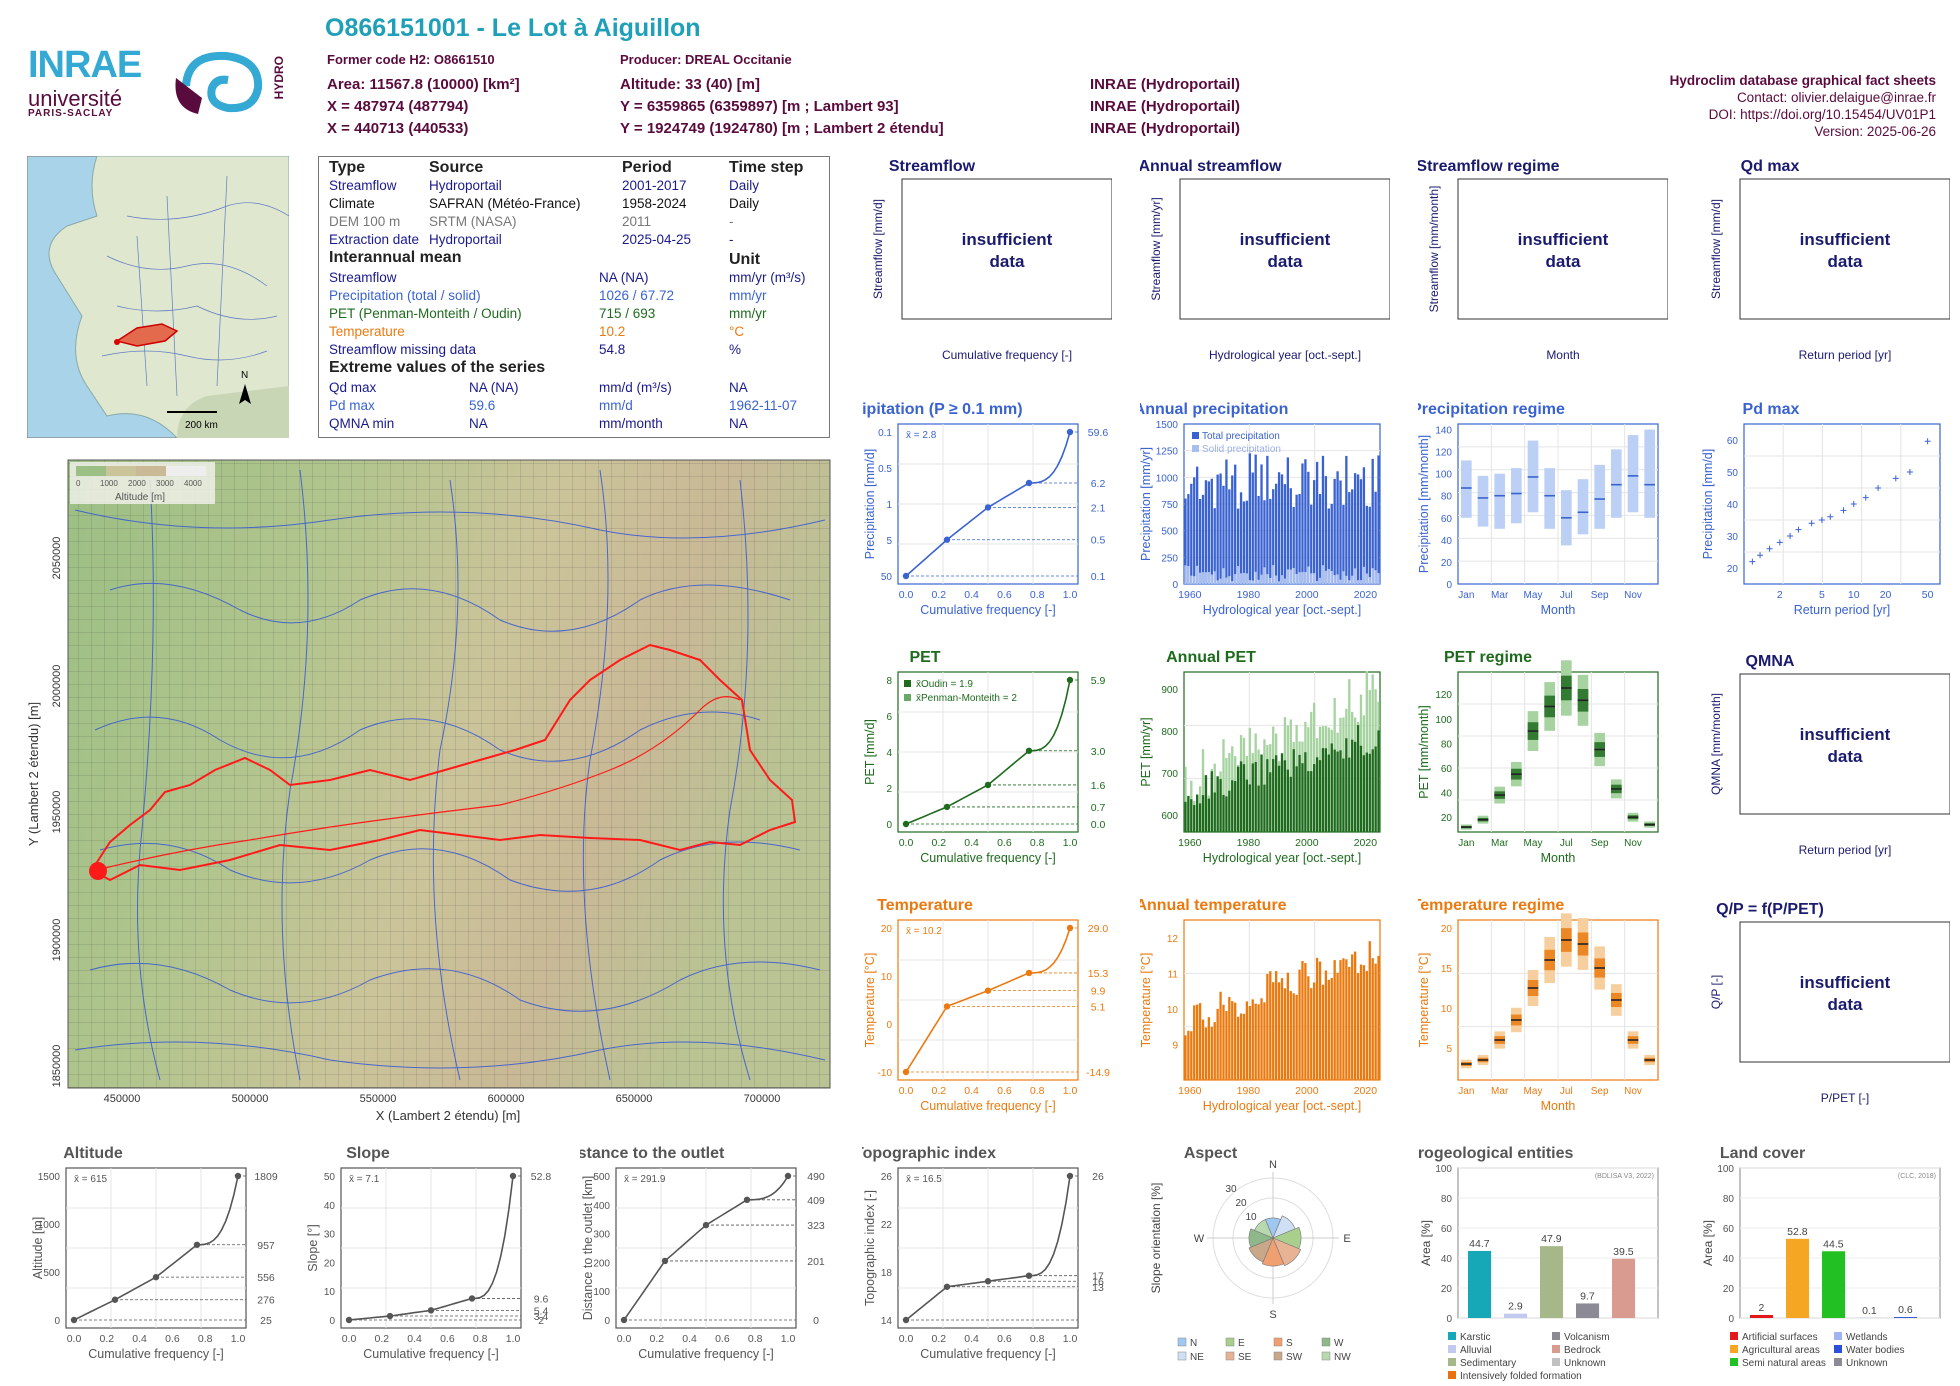 The image size is (1960, 1386). Describe the element at coordinates (1241, 1343) in the screenshot. I see `legend-label: E` at that location.